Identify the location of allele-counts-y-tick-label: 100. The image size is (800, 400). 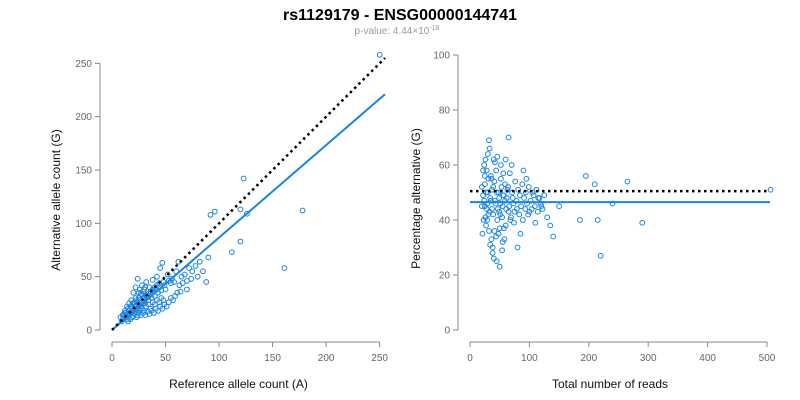
(83, 224).